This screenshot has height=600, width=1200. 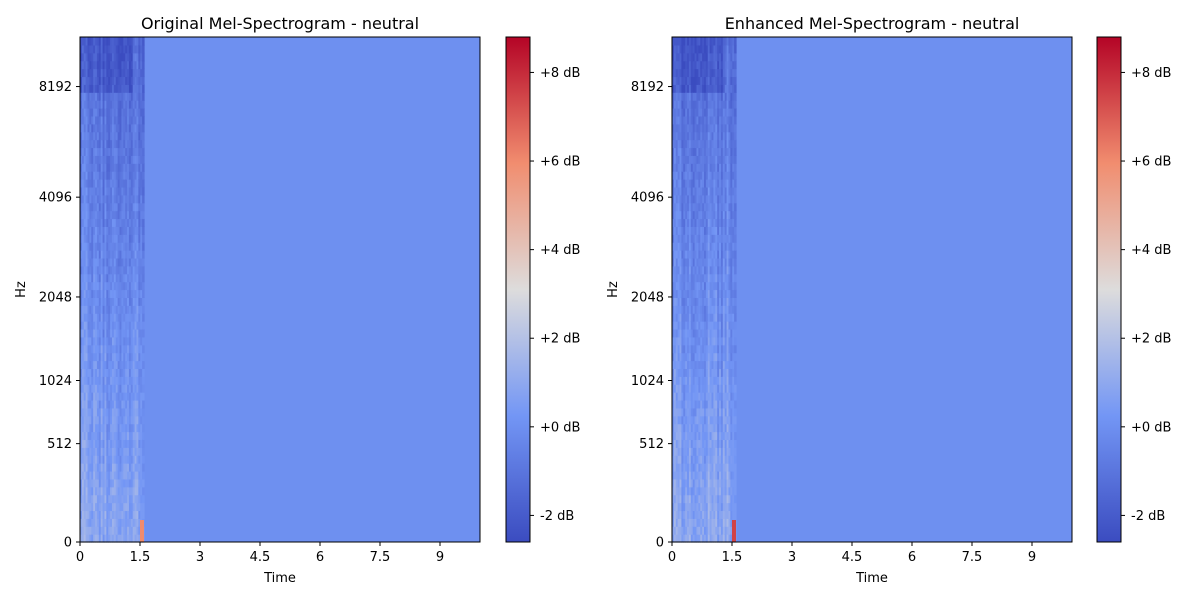 What do you see at coordinates (560, 427) in the screenshot?
I see `colorbar-tick-label: +0 dB` at bounding box center [560, 427].